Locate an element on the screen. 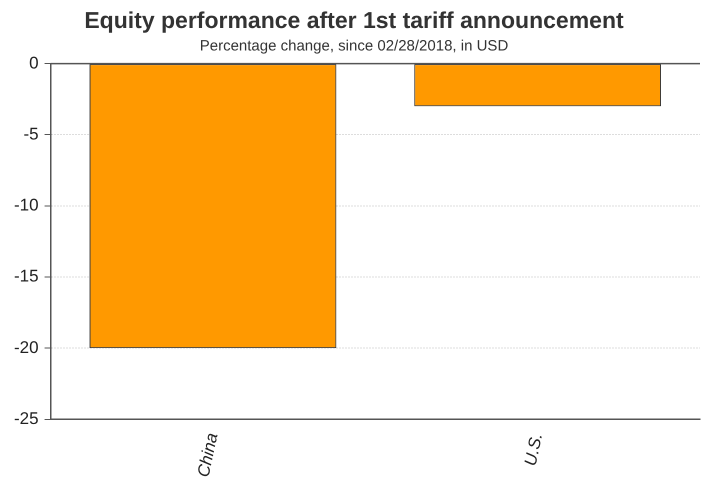  x-tick-label: U.S. is located at coordinates (533, 449).